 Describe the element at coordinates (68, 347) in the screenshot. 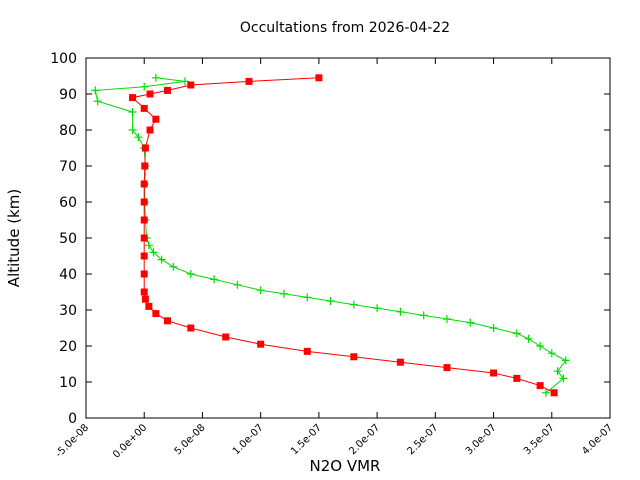

I see `y-tick-label: 20` at that location.